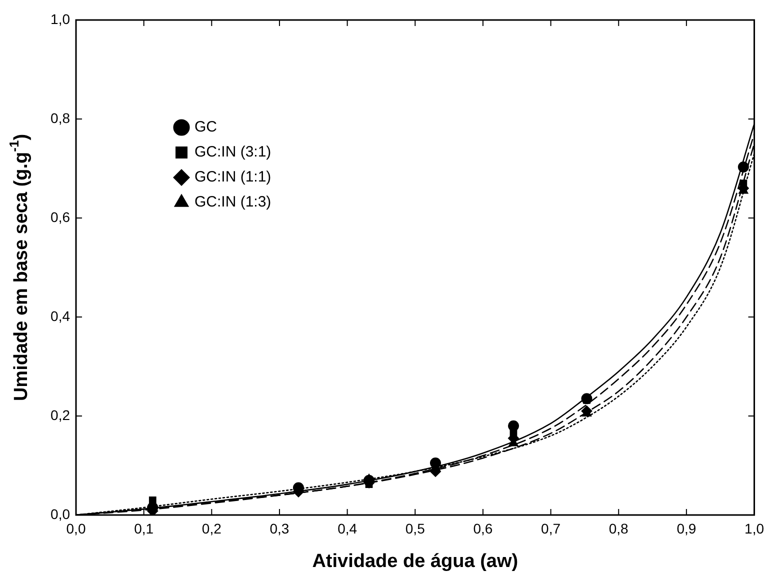  I want to click on x-tick-label: 0,9, so click(686, 528).